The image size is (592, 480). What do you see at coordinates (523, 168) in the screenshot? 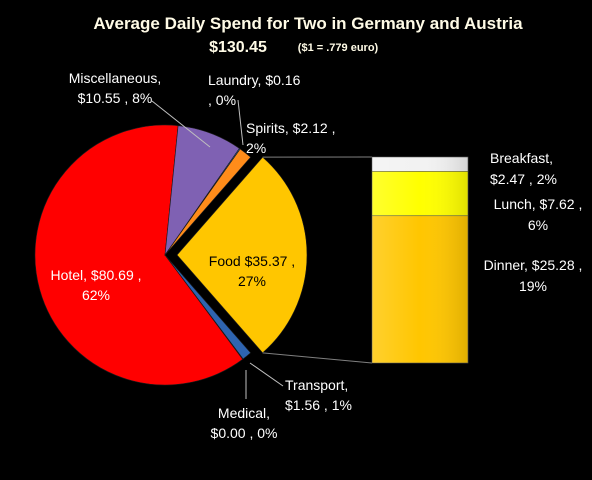
I see `bar-label-breakfast: Breakfast, $2.47 , 2%` at bounding box center [523, 168].